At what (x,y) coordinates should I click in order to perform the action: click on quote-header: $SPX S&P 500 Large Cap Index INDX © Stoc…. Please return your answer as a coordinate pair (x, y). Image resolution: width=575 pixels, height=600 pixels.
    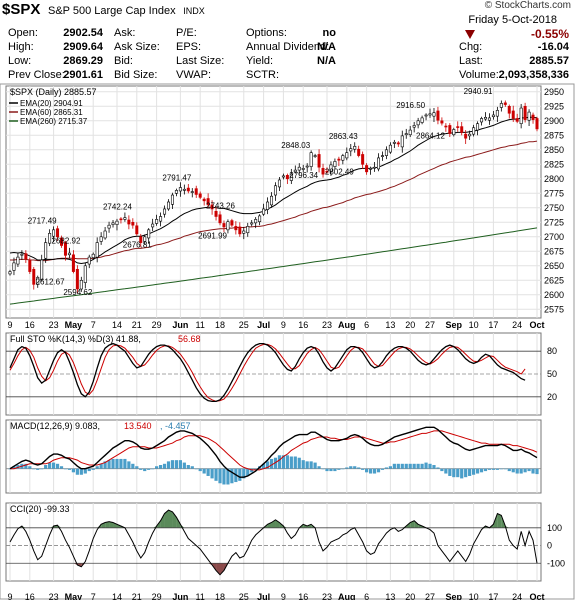
    Looking at the image, I should click on (287, 42).